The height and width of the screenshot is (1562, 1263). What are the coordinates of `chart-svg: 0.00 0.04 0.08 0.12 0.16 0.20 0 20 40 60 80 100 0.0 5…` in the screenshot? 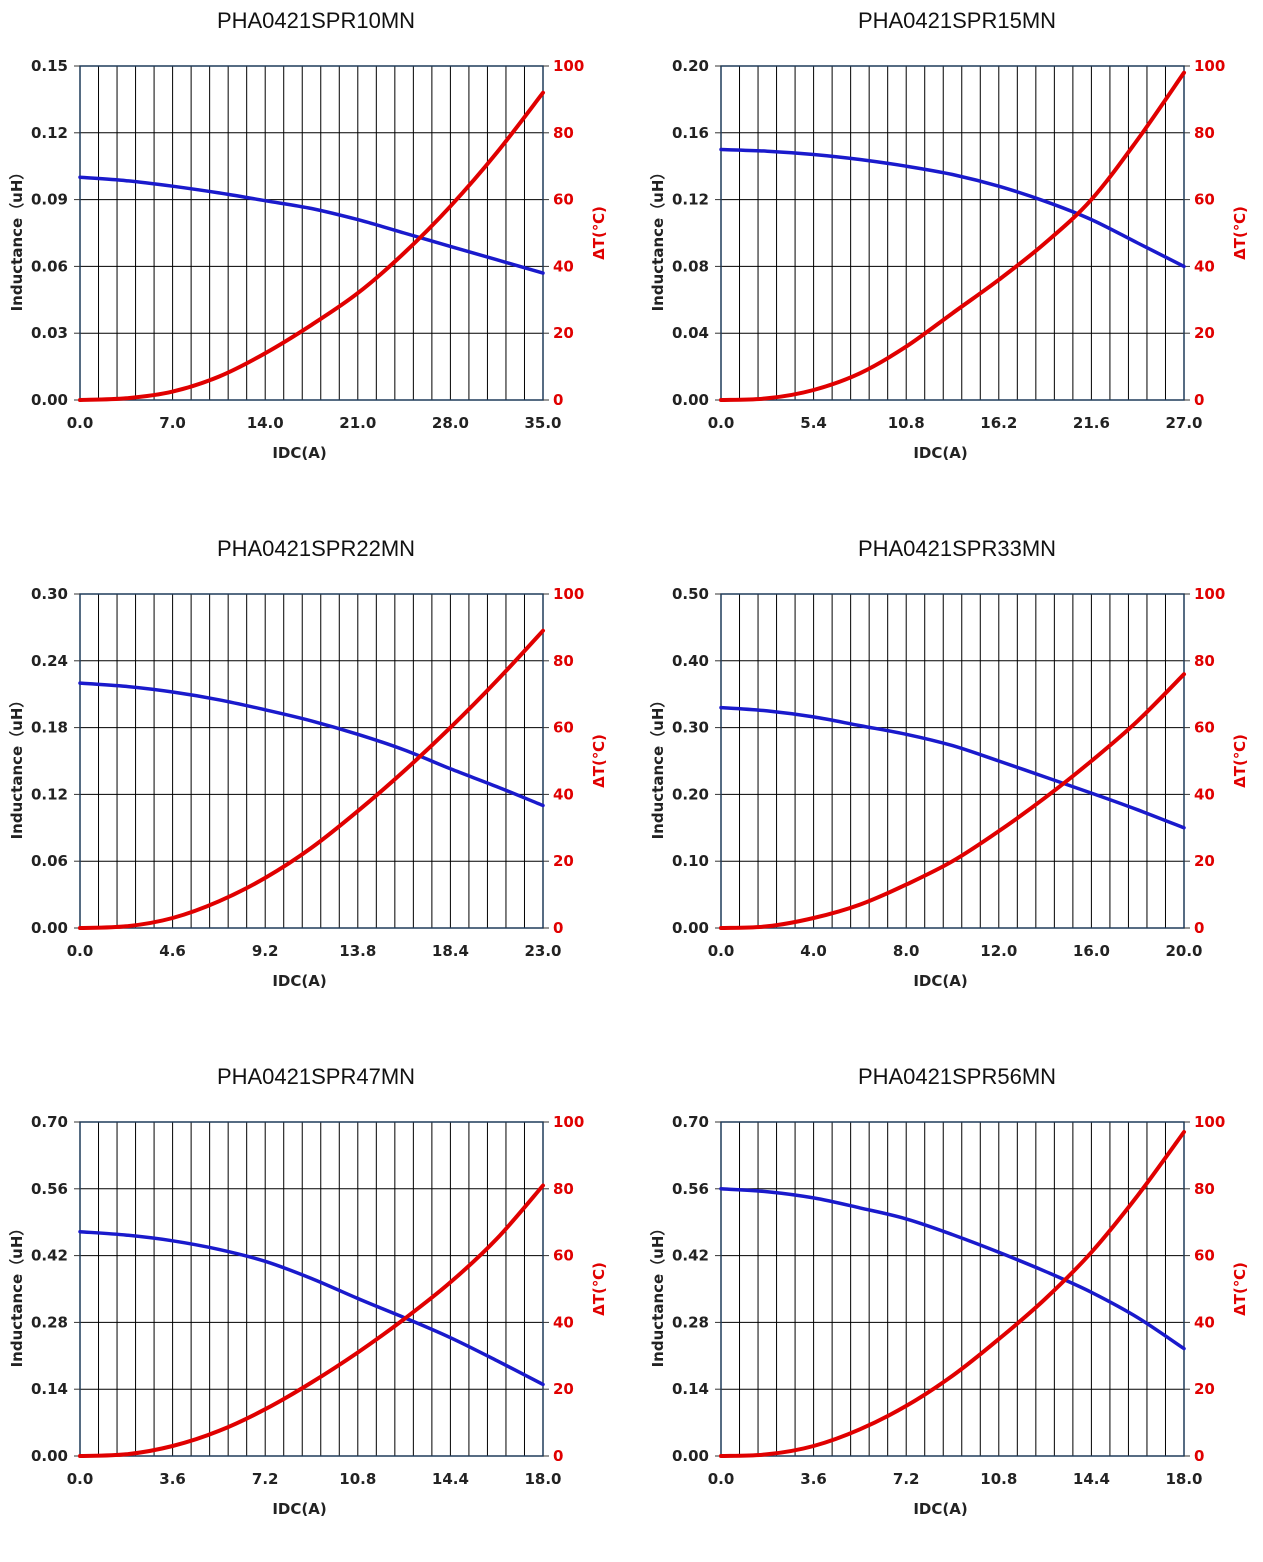 It's located at (949, 259).